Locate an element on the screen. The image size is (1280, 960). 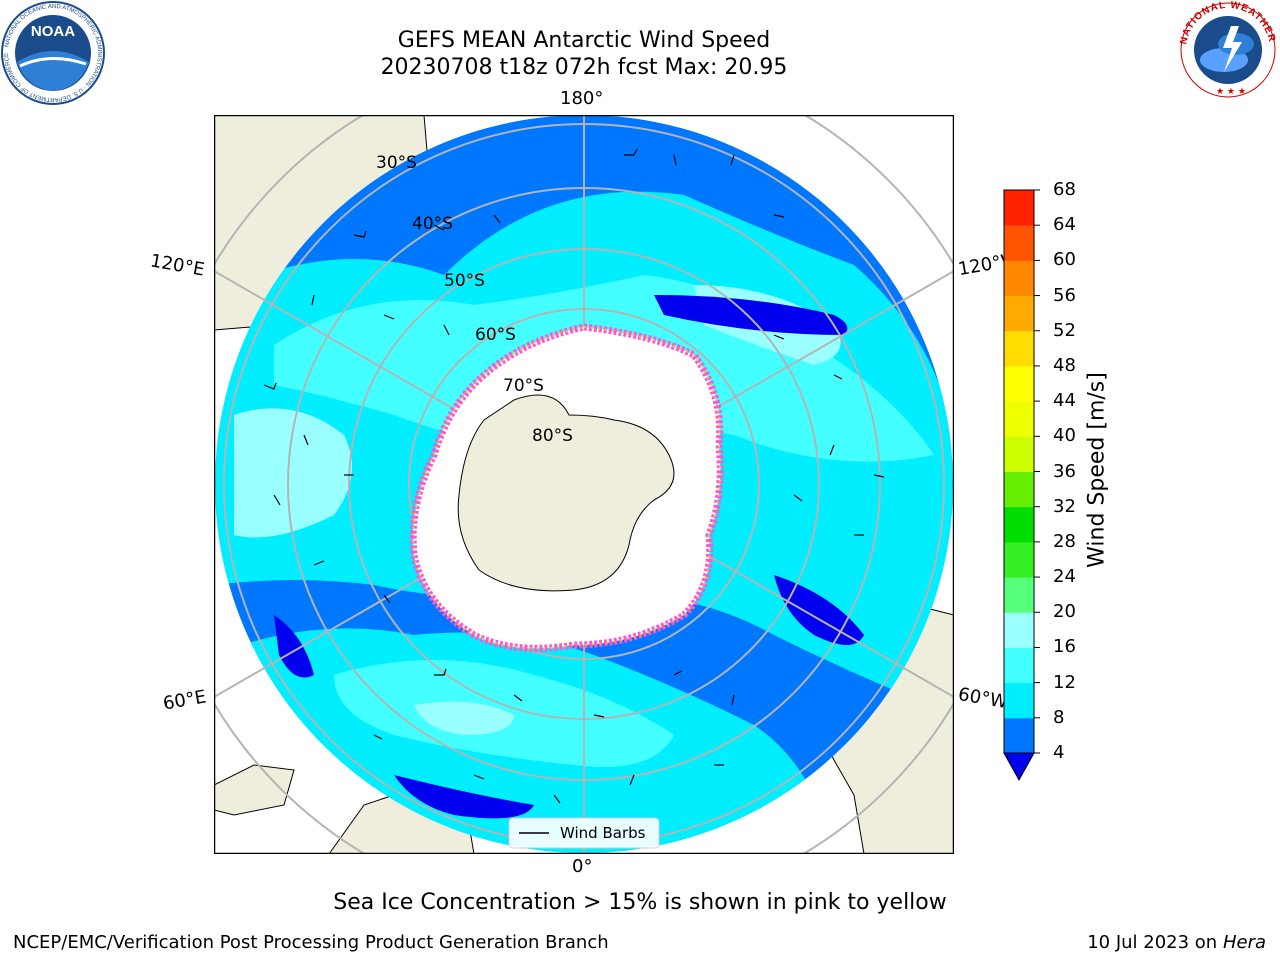
lat-label-70: 70°S is located at coordinates (523, 386).